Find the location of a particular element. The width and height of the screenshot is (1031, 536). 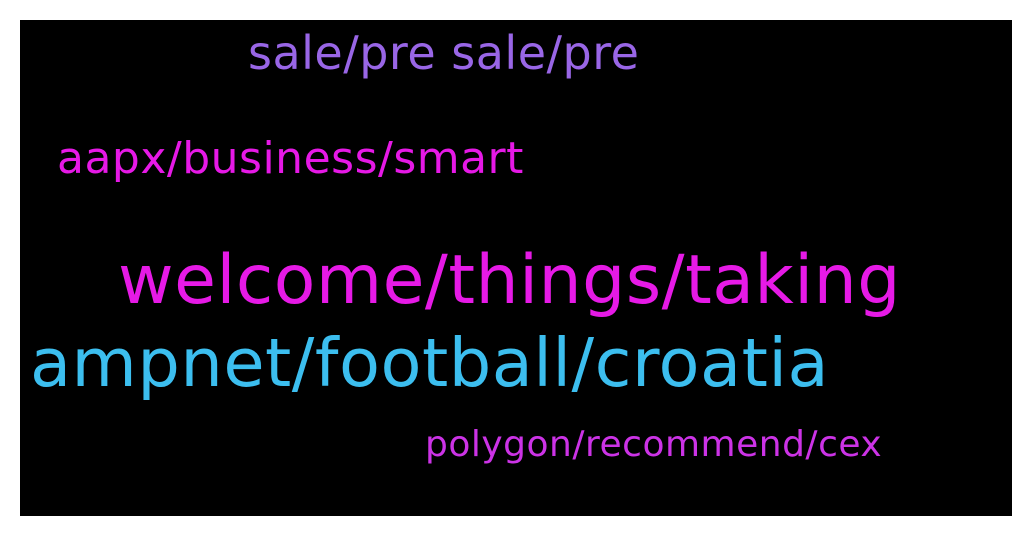

word-polygon-recommend-cex: polygon/recommend/cex is located at coordinates (654, 444).